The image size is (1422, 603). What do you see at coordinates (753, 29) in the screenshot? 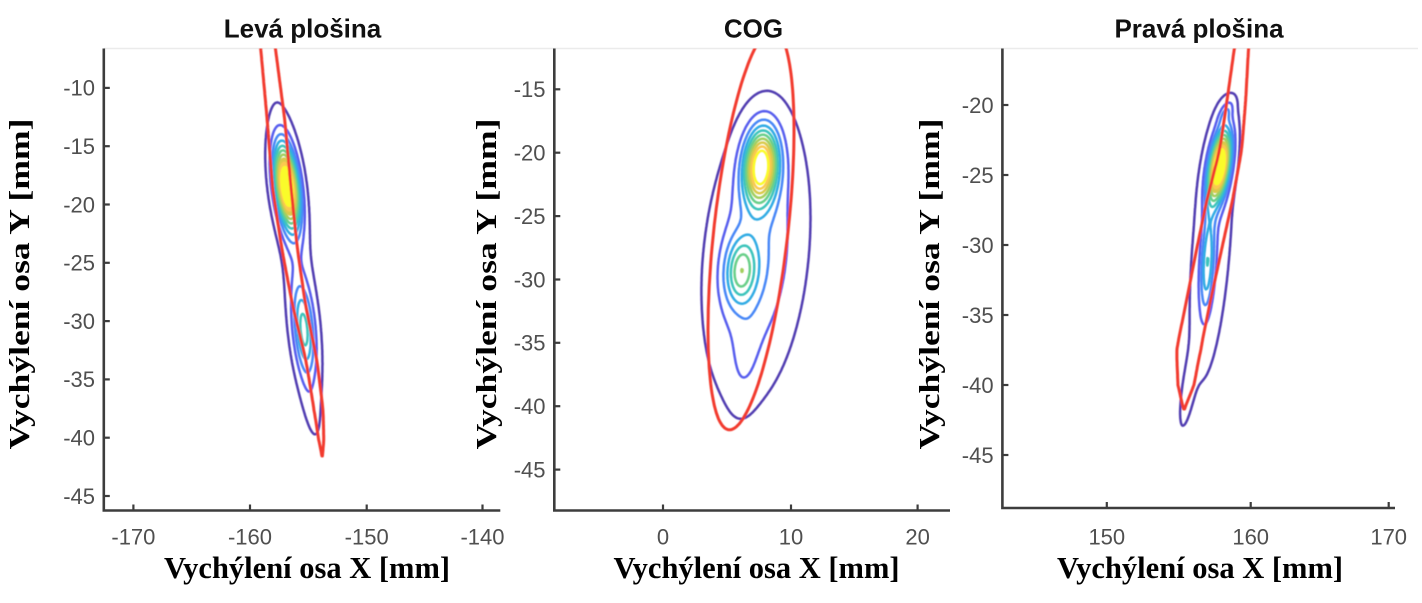
I see `svg-text: COG` at bounding box center [753, 29].